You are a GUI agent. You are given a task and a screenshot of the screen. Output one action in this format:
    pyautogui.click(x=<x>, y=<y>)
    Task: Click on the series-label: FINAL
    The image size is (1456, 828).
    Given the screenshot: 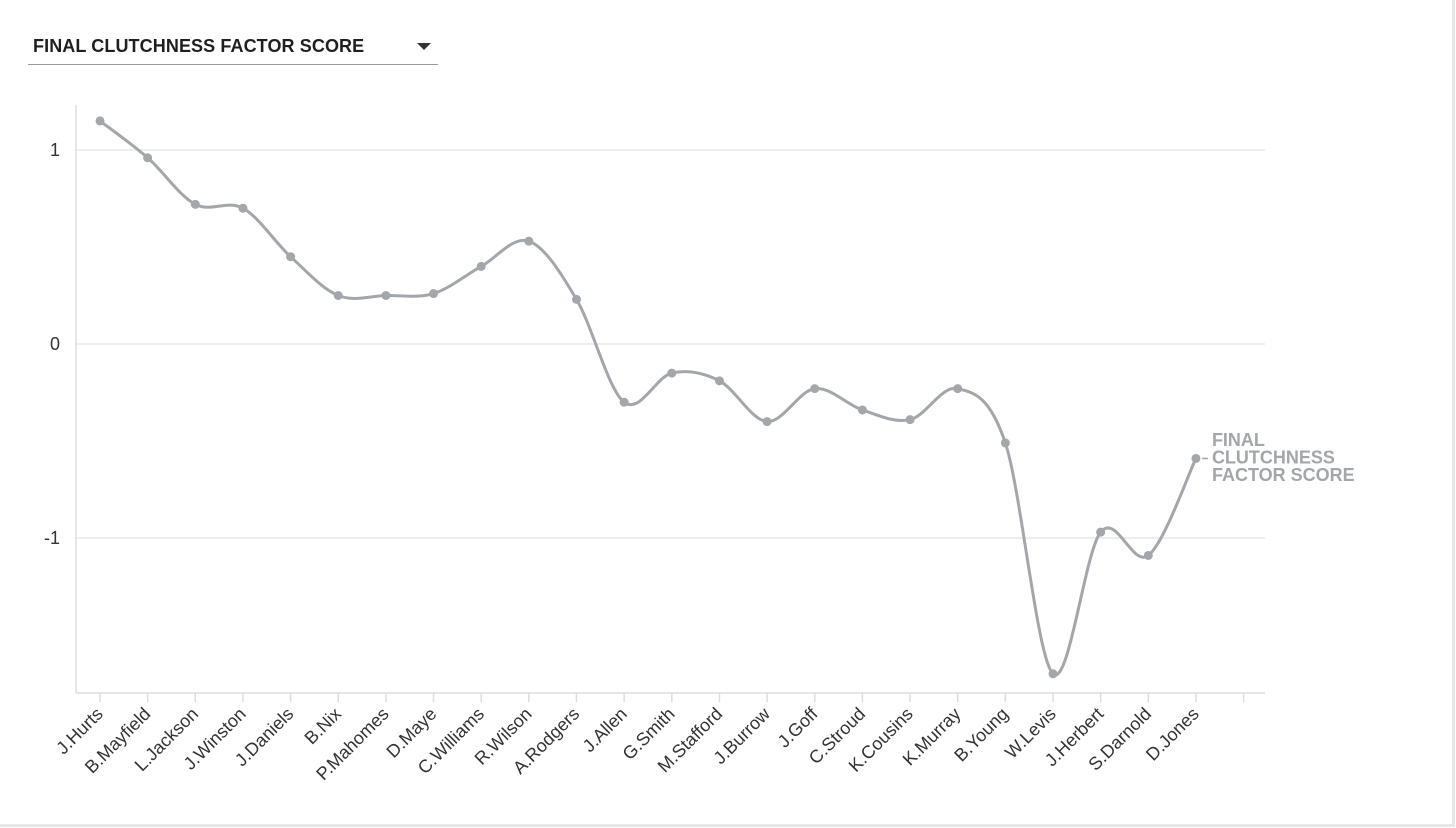 What is the action you would take?
    pyautogui.click(x=1238, y=440)
    